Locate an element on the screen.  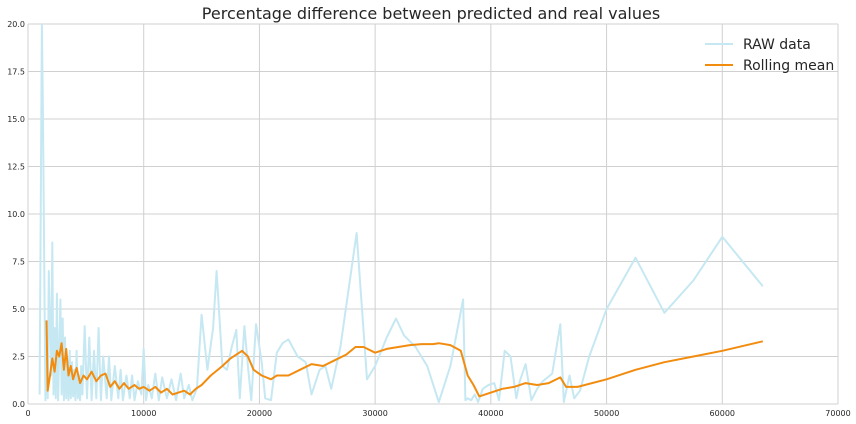
legend-label-raw-data: RAW data is located at coordinates (777, 45).